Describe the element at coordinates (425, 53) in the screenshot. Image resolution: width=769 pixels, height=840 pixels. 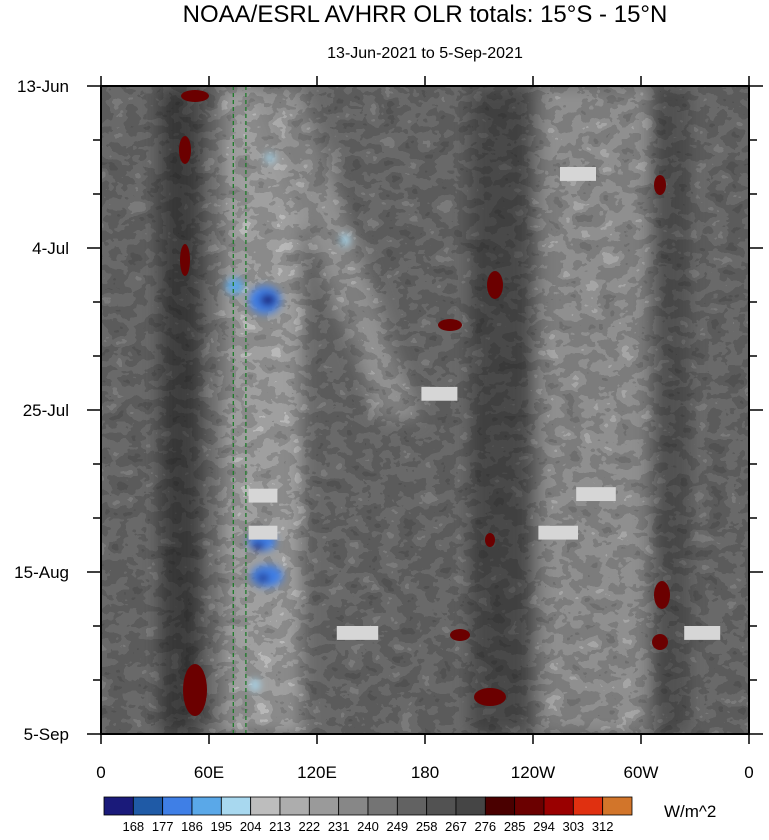
I see `chart-subtitle: 13-Jun-2021 to 5-Sep-2021` at that location.